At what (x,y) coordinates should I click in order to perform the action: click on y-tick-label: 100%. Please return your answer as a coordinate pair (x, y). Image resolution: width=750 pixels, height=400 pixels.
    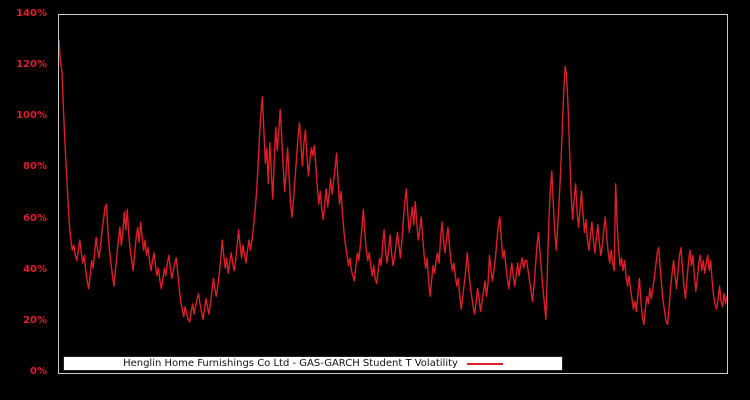
    Looking at the image, I should click on (31, 116).